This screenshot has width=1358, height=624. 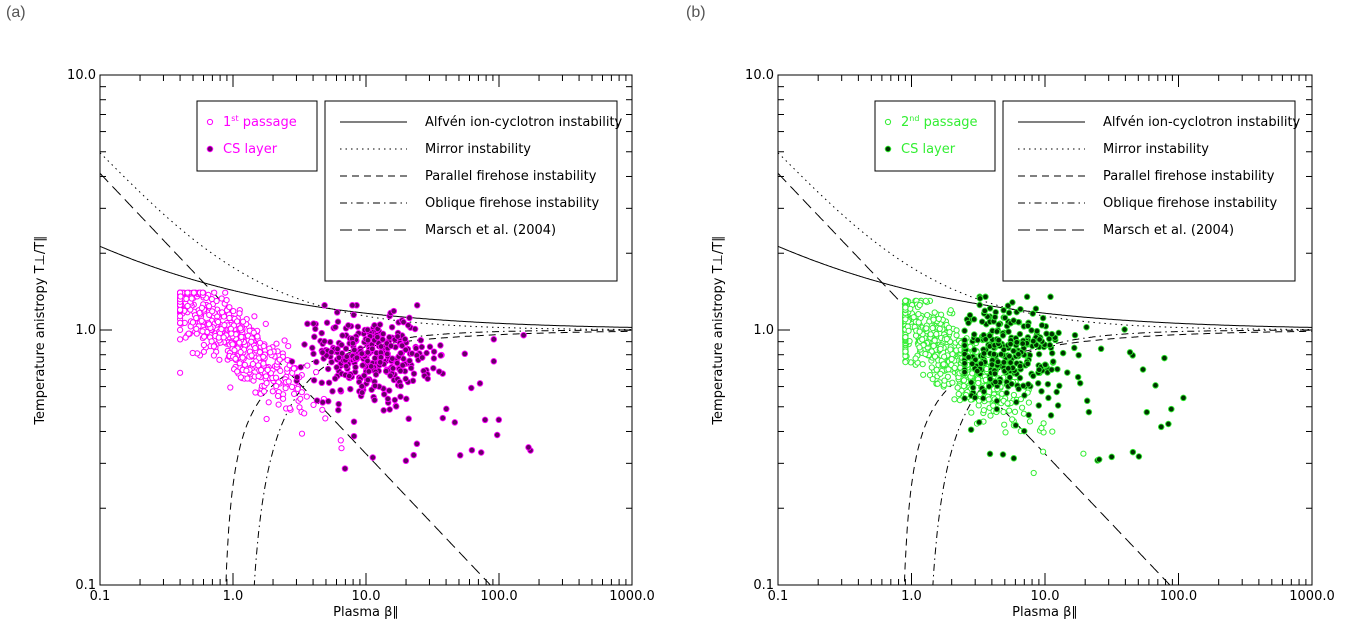 I want to click on legend-line-label: Mirror instability, so click(x=1156, y=149).